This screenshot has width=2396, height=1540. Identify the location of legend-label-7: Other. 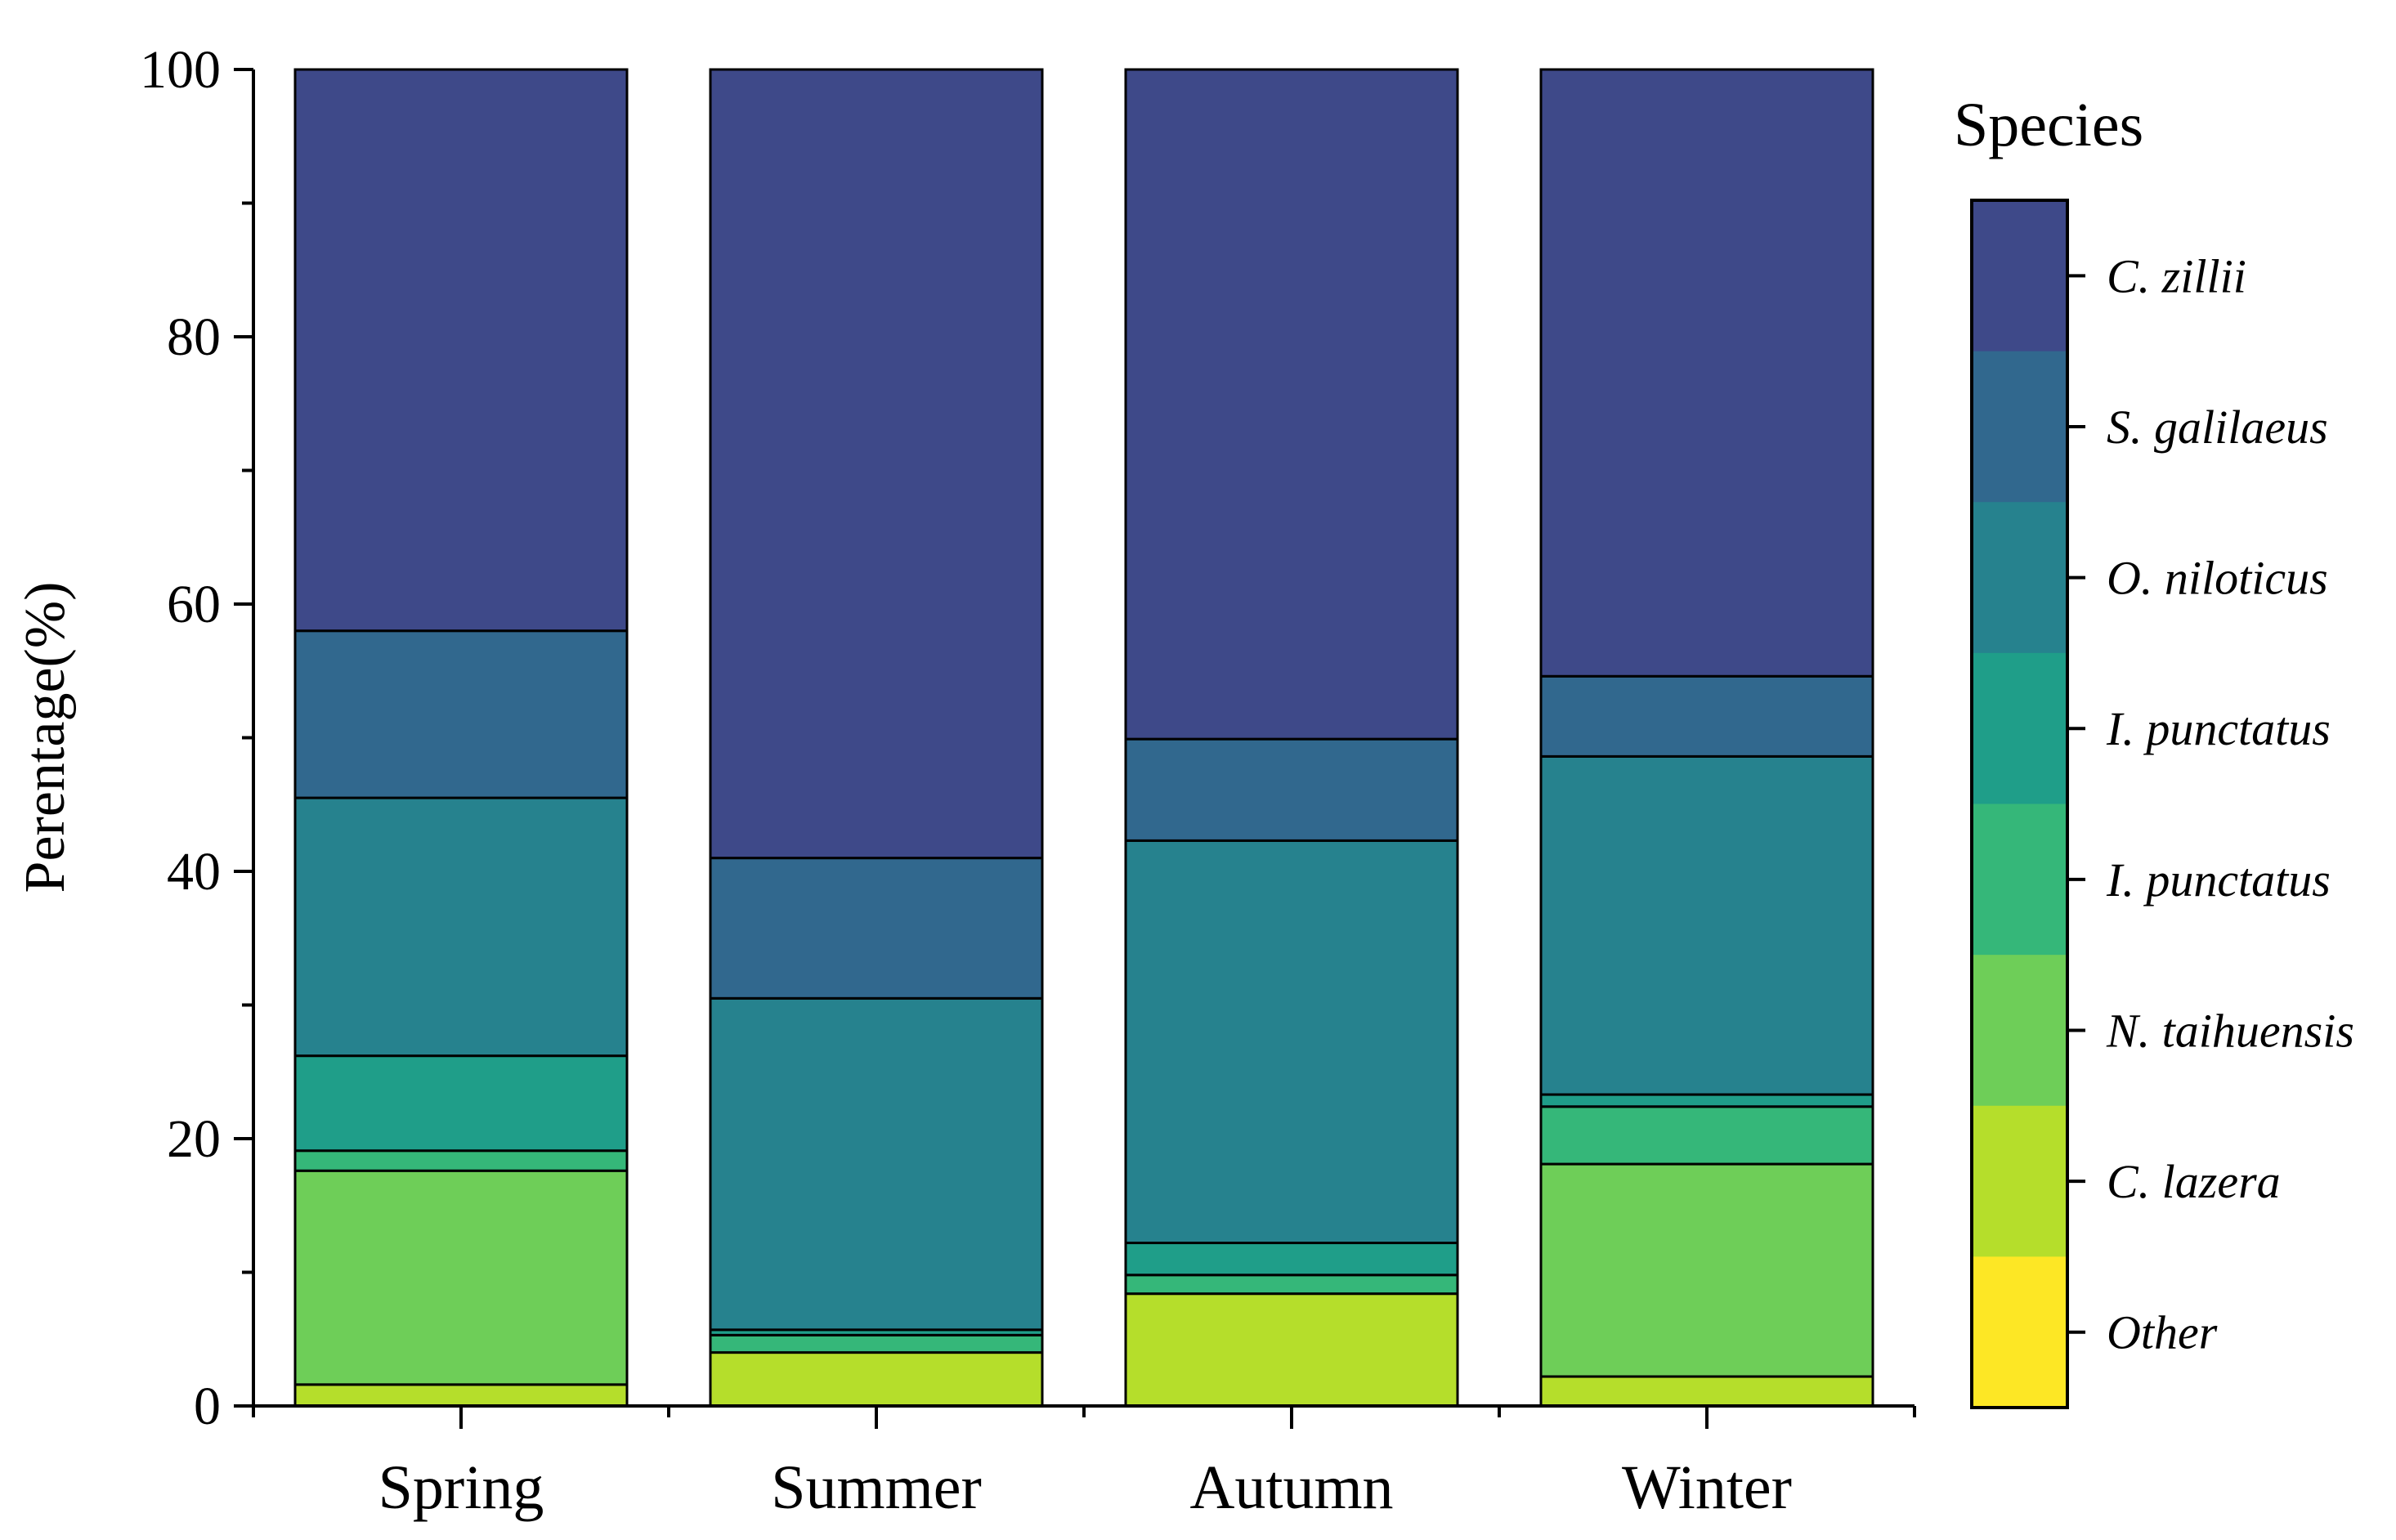
(2162, 1333).